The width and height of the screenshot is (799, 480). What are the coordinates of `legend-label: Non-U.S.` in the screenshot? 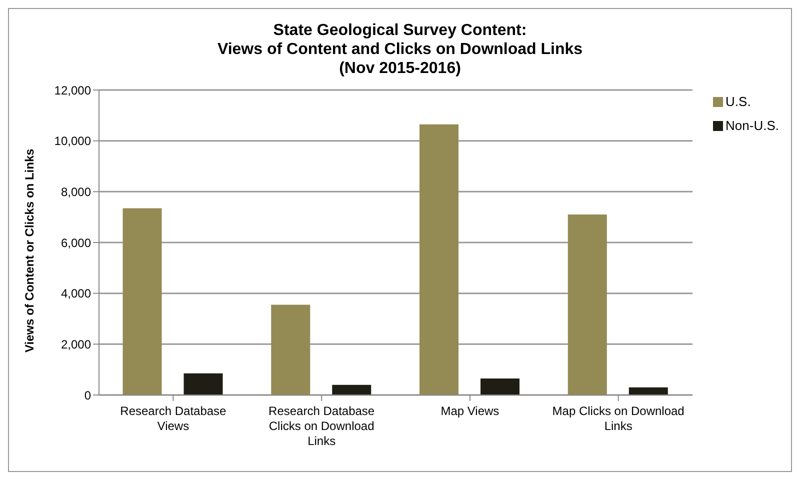 It's located at (752, 126).